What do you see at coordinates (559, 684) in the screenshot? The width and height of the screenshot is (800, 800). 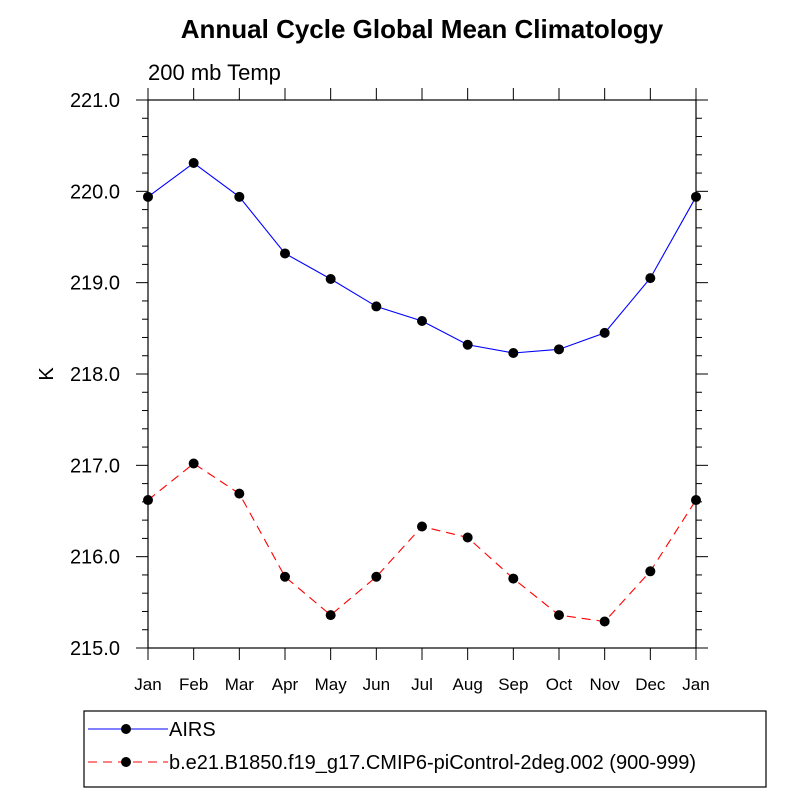 I see `x-tick-label: Oct` at bounding box center [559, 684].